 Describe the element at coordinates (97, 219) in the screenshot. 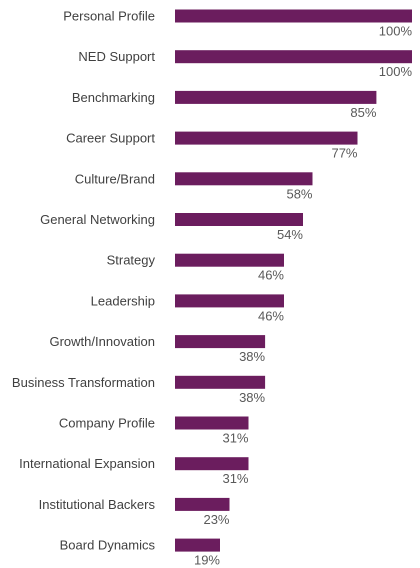

I see `category-label-general-networking: General Networking` at that location.